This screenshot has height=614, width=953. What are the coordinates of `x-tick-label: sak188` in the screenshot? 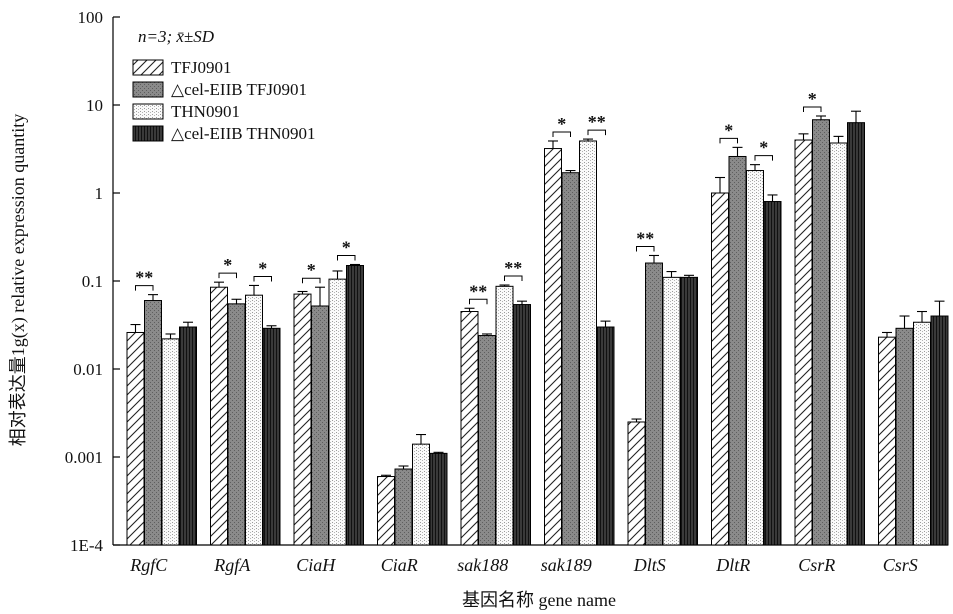 It's located at (482, 565).